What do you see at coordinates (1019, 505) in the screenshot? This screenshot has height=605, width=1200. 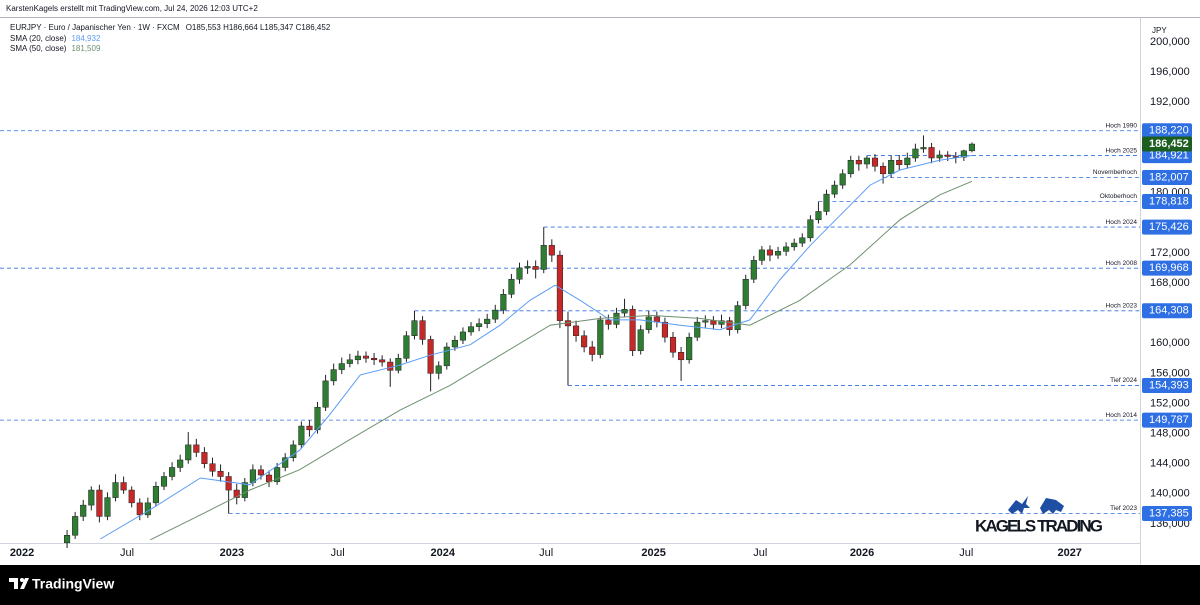 I see `bull-icon` at bounding box center [1019, 505].